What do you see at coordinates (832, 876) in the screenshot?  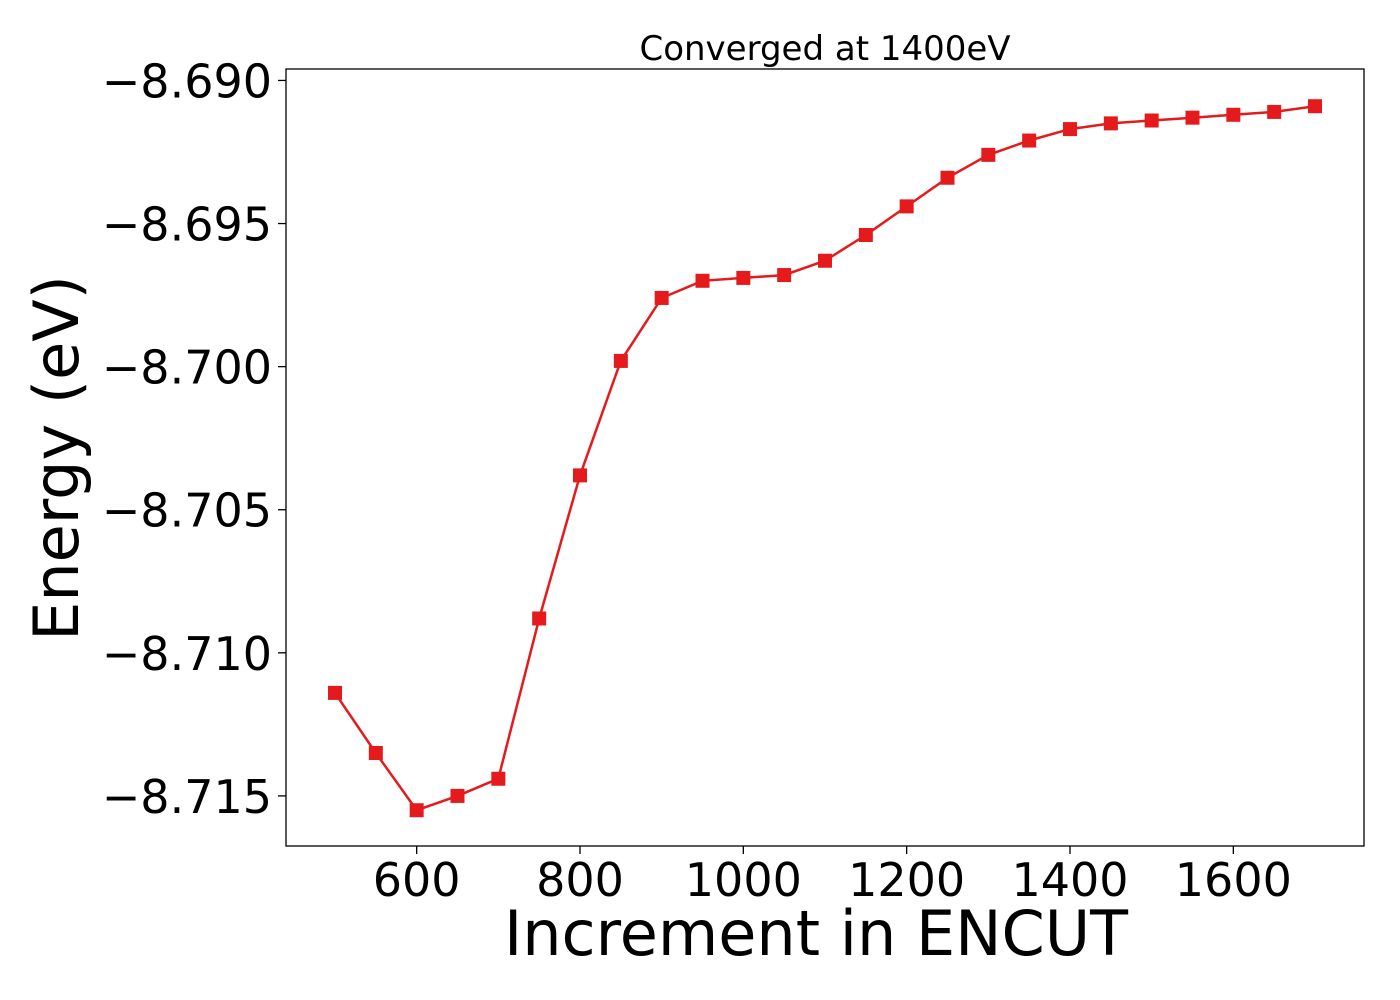 I see `x-axis: 600 800 1000 1200 1400 1600` at bounding box center [832, 876].